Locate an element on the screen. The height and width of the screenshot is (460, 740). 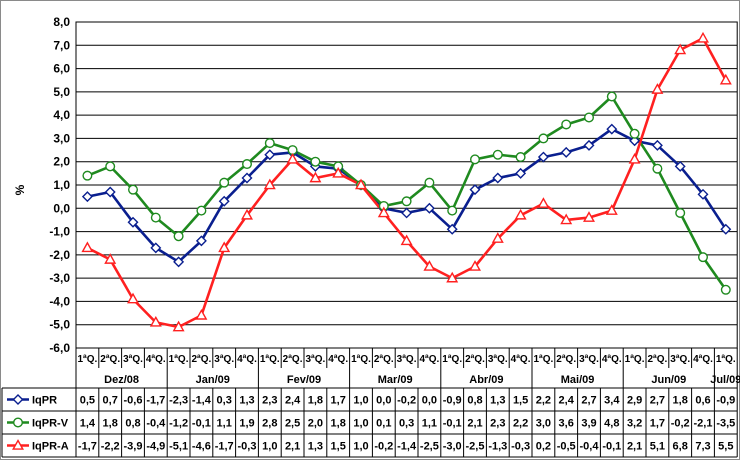
y-tick-label: 3,0 is located at coordinates (61, 138).